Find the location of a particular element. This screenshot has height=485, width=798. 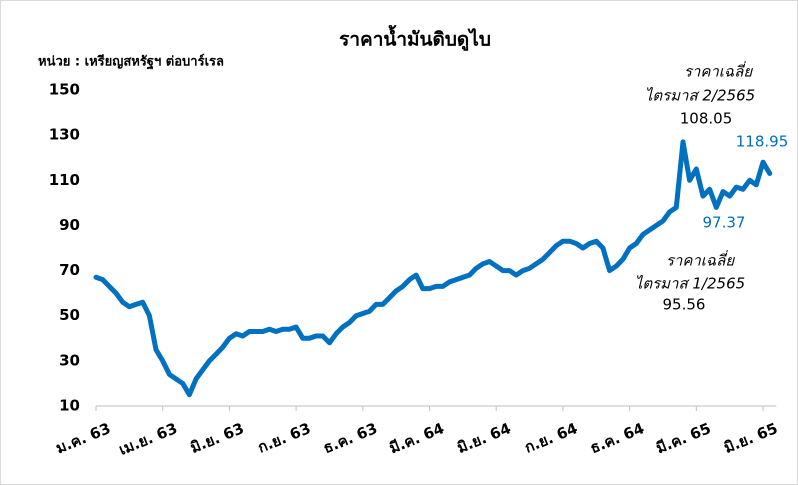

annotation: 118.95 is located at coordinates (762, 142).